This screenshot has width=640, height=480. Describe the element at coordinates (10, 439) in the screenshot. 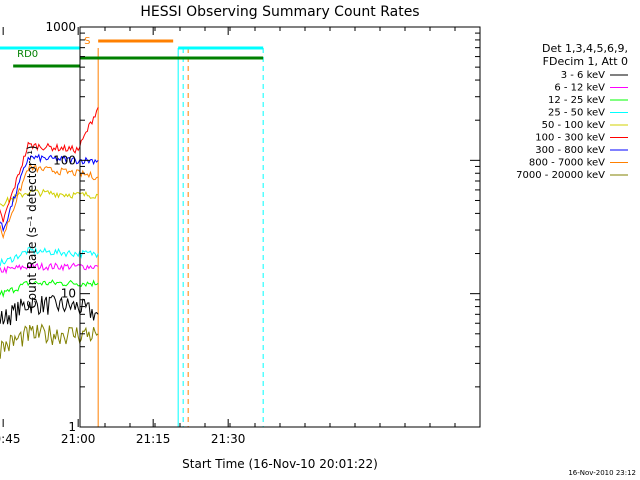

I see `x-tick-label-2: 20:45` at that location.